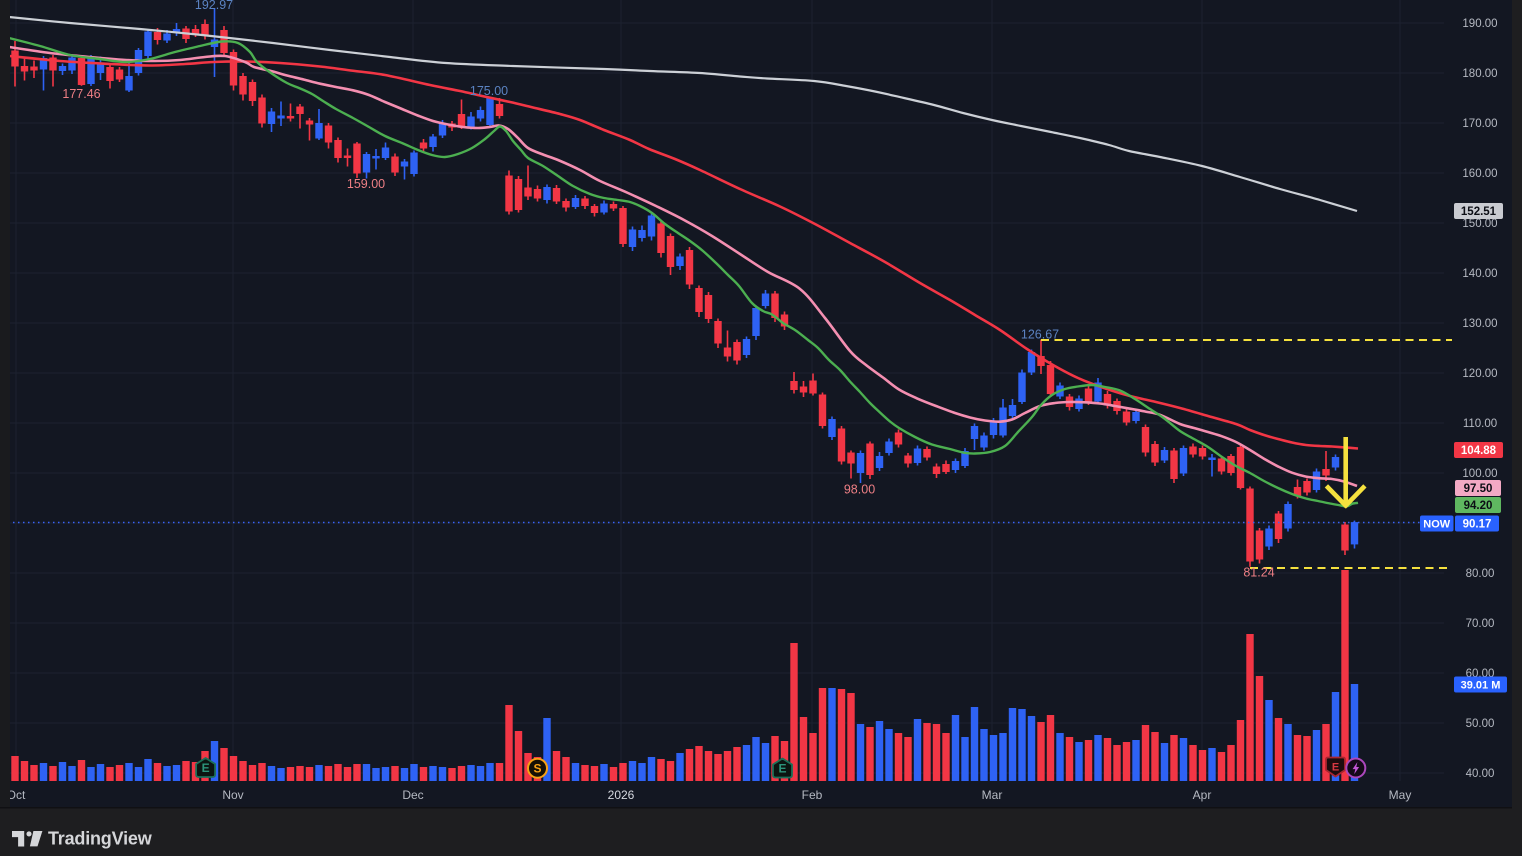  What do you see at coordinates (412, 795) in the screenshot?
I see `svg-text: Dec` at bounding box center [412, 795].